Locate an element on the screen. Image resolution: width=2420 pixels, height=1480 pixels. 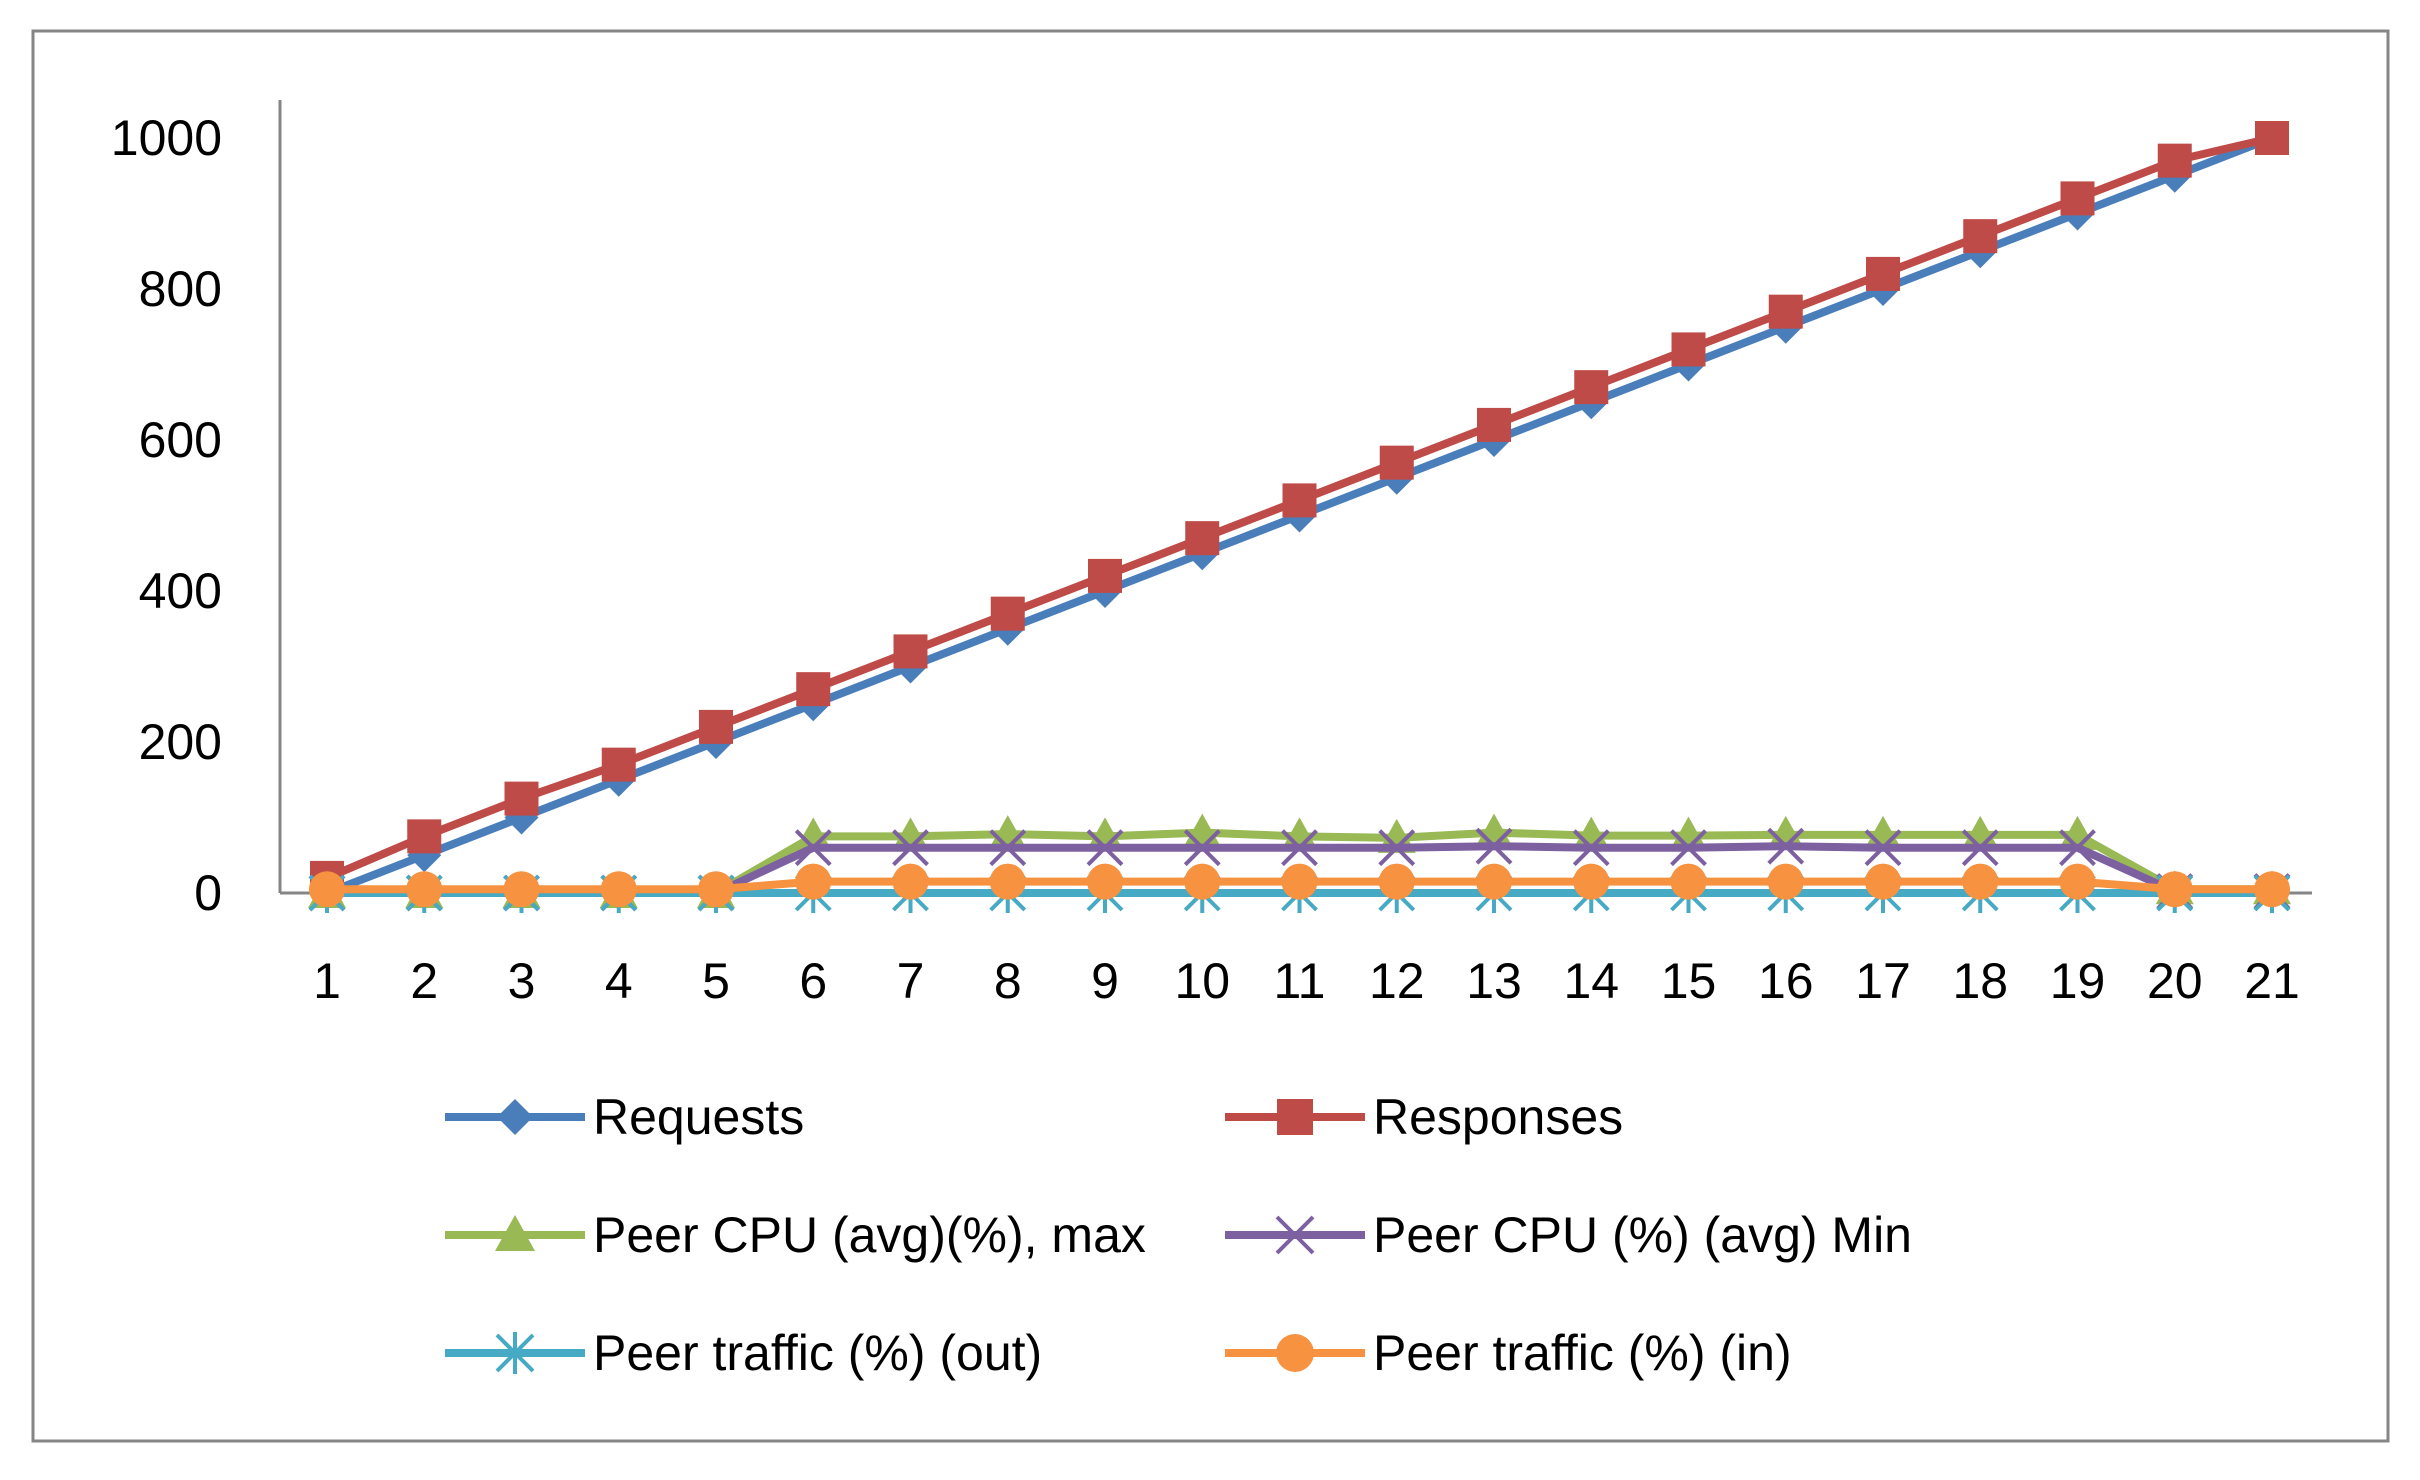
x-tick-label: 8 is located at coordinates (1008, 981).